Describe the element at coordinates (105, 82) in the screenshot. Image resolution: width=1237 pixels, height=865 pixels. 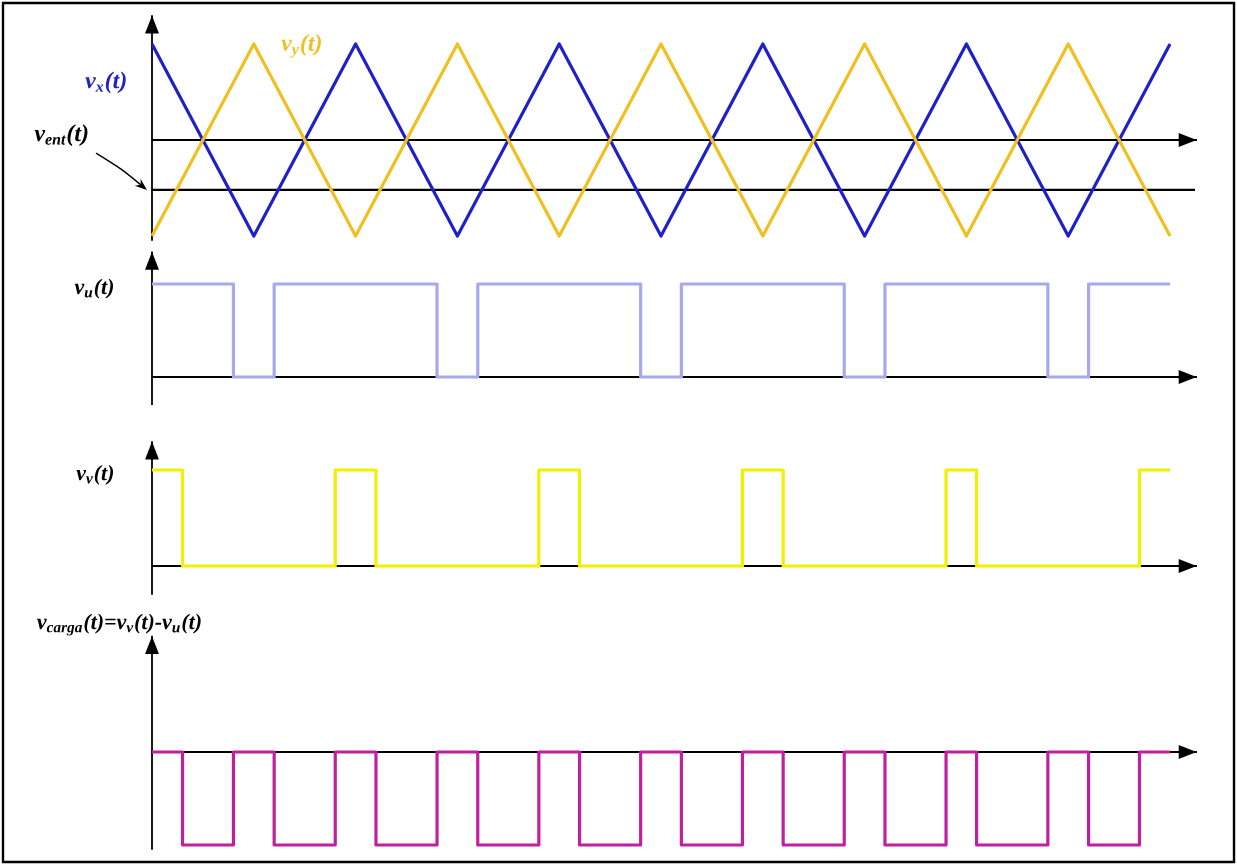
I see `series-label: v$_{x}$(t)` at that location.